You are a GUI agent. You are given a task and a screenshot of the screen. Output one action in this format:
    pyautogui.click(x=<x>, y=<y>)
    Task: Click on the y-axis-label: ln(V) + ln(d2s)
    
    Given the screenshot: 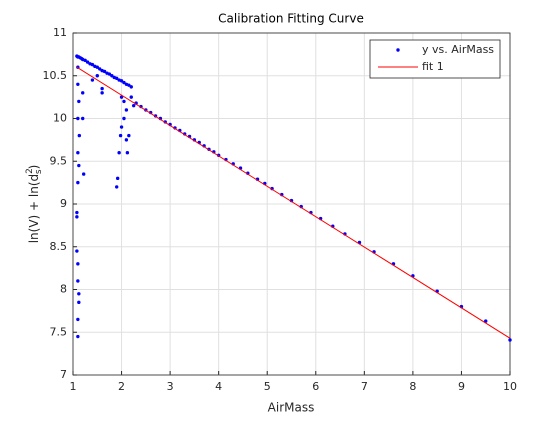 What is the action you would take?
    pyautogui.click(x=34, y=204)
    